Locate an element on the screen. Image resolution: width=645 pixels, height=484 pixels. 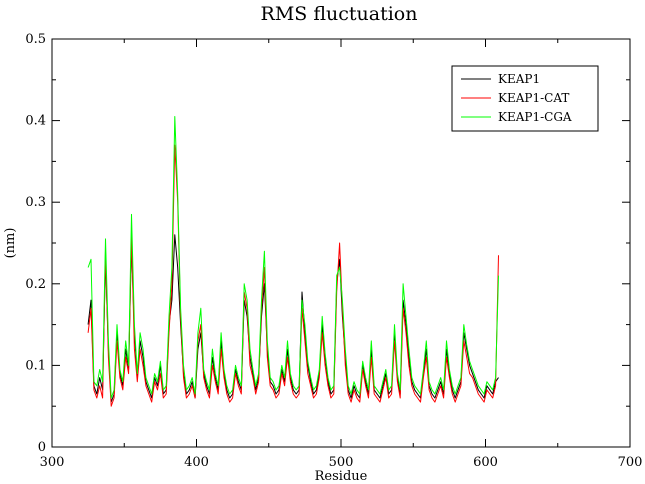
y-tick-label: 0.1 is located at coordinates (35, 365).